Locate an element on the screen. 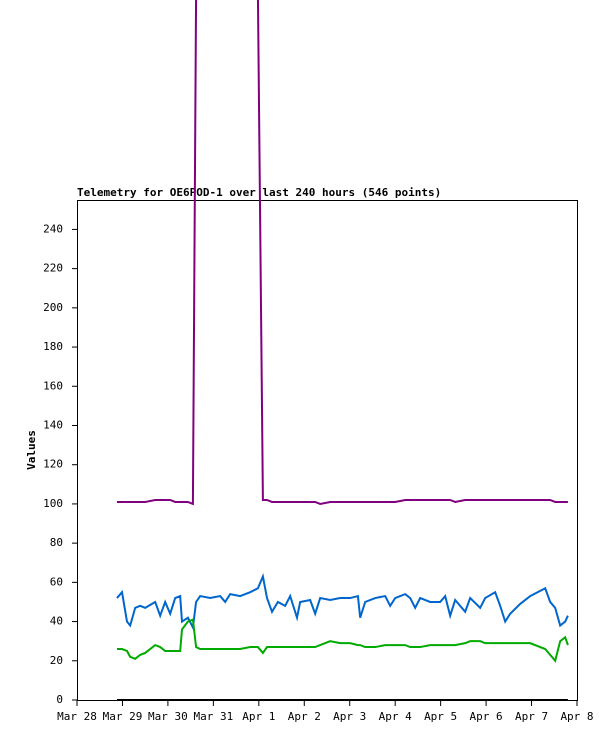  x-tick-label: Mar 28 is located at coordinates (77, 716).